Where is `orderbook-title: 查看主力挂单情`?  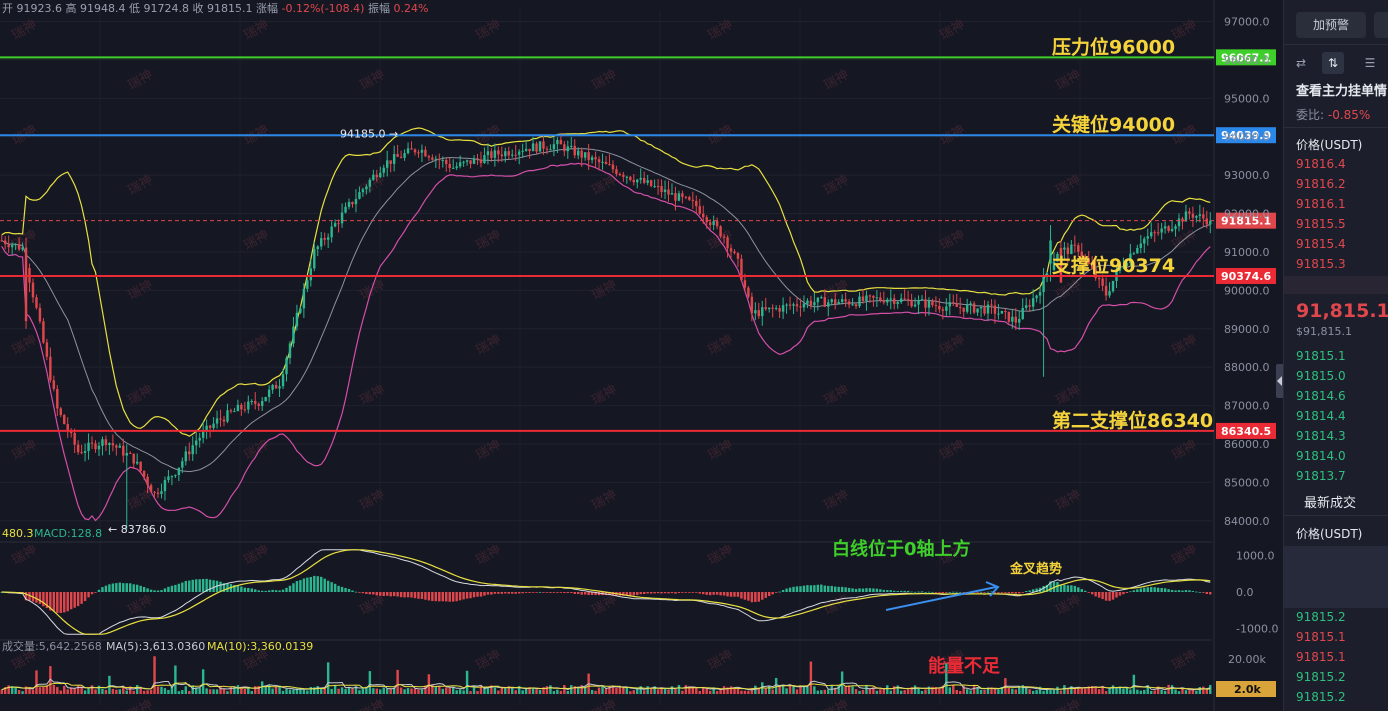 orderbook-title: 查看主力挂单情 is located at coordinates (1342, 91).